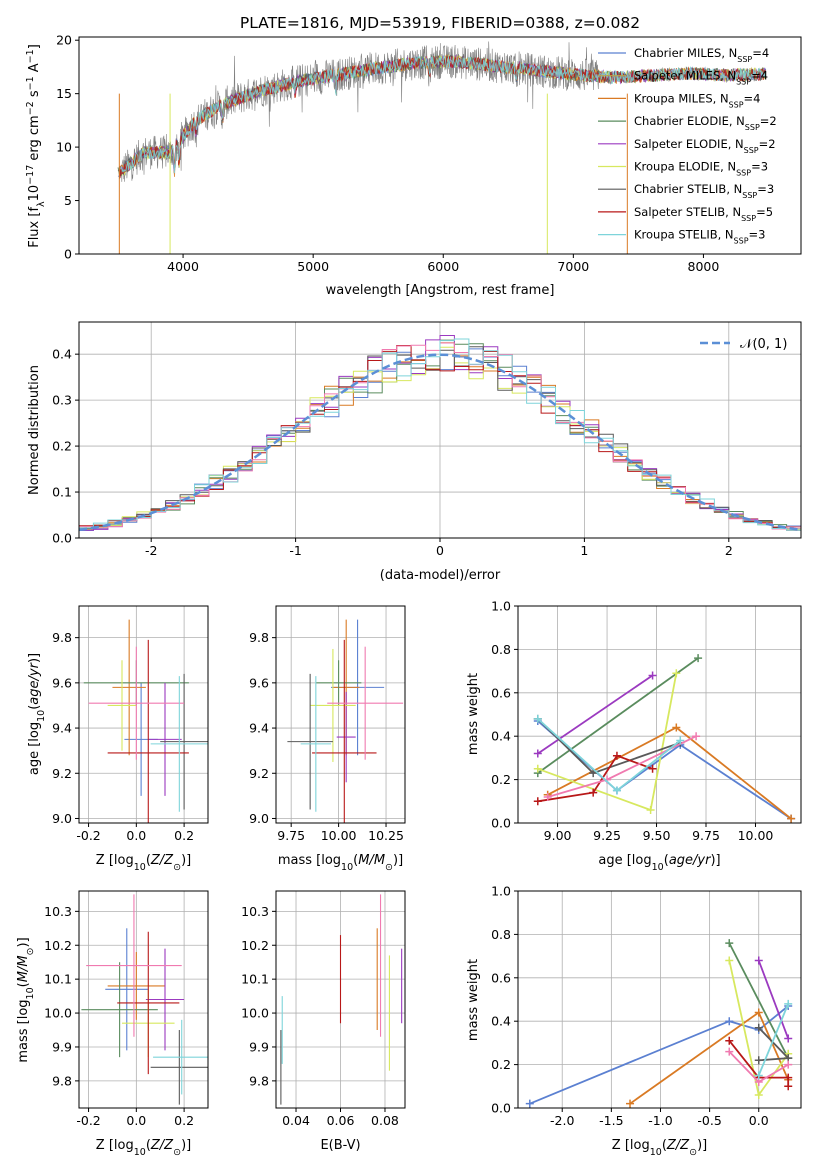  I want to click on x-tick-label: -1.5, so click(611, 1120).